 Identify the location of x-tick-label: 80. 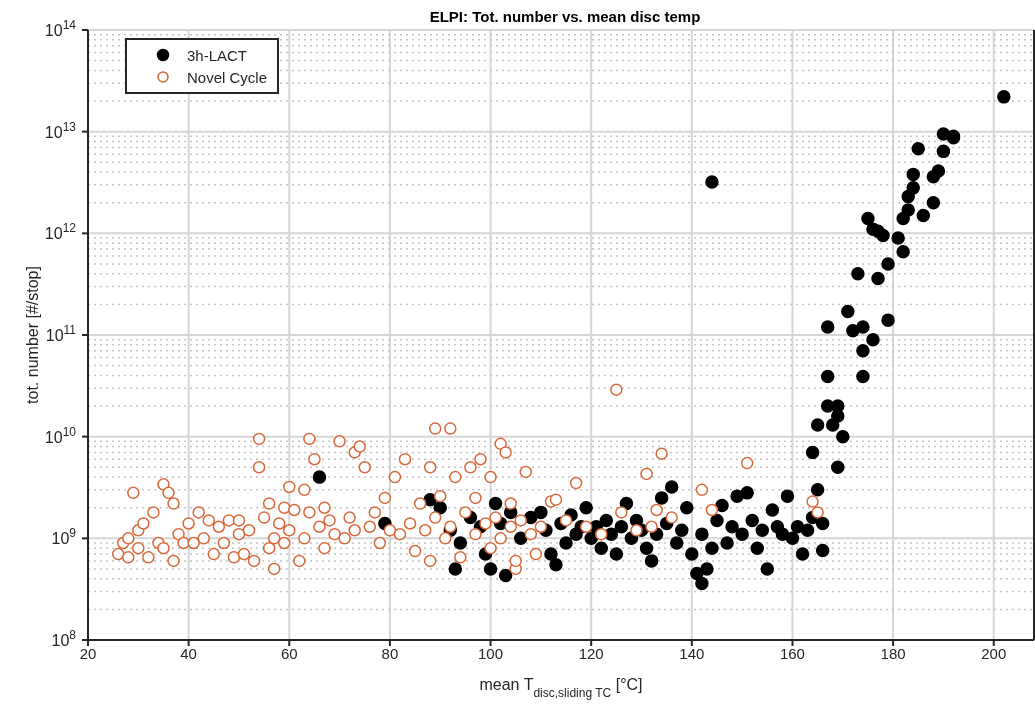
(390, 653).